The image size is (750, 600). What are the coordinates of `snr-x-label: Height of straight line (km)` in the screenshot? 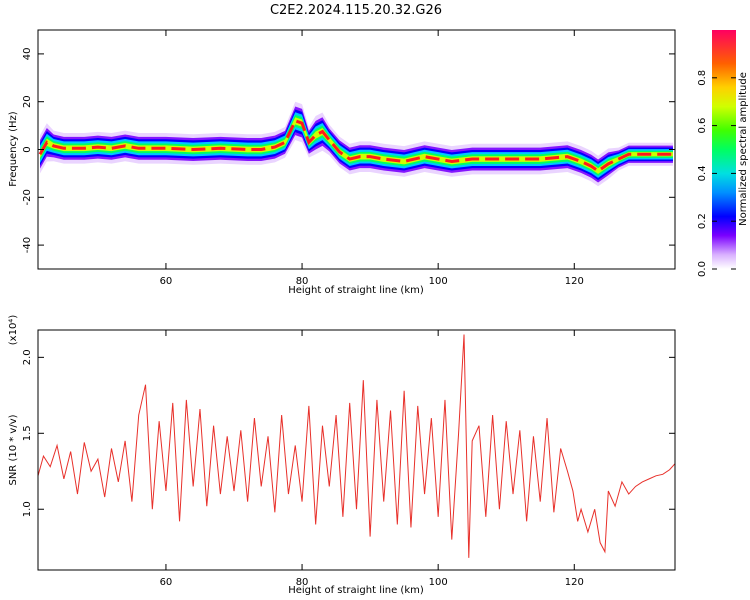 It's located at (356, 590).